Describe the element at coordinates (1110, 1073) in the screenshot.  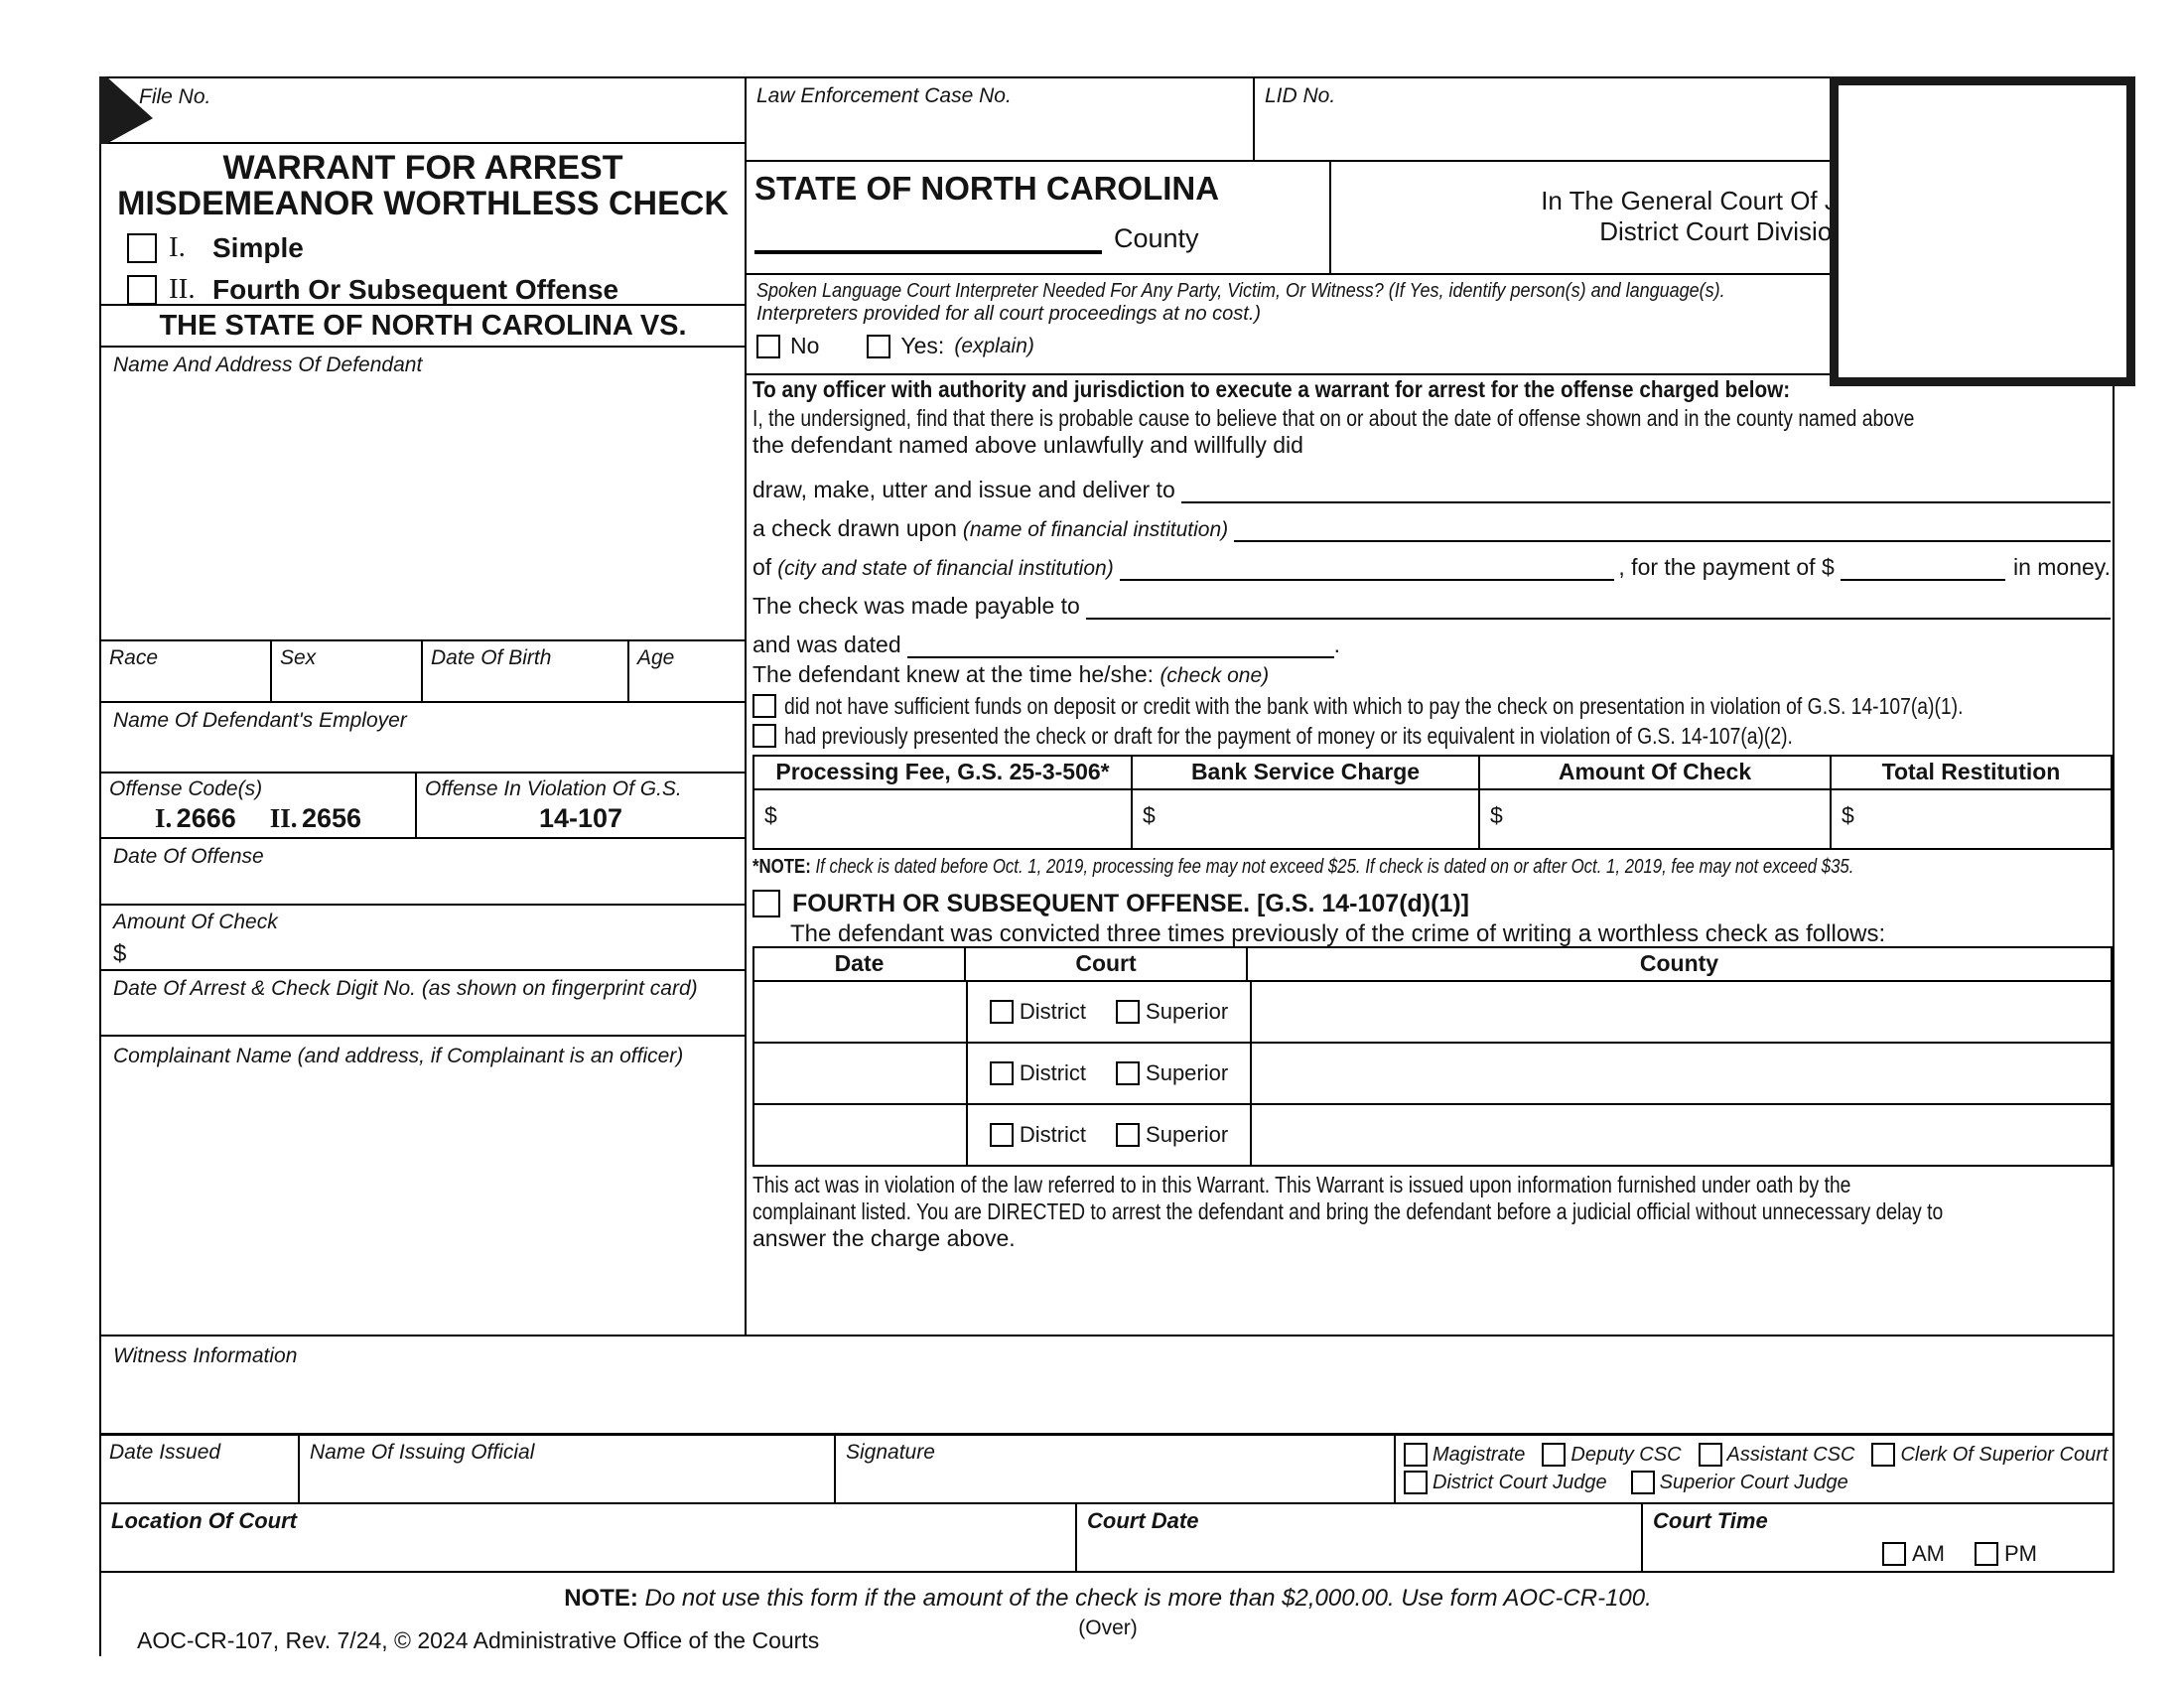
I see `conviction-court-cell: District Superior` at that location.